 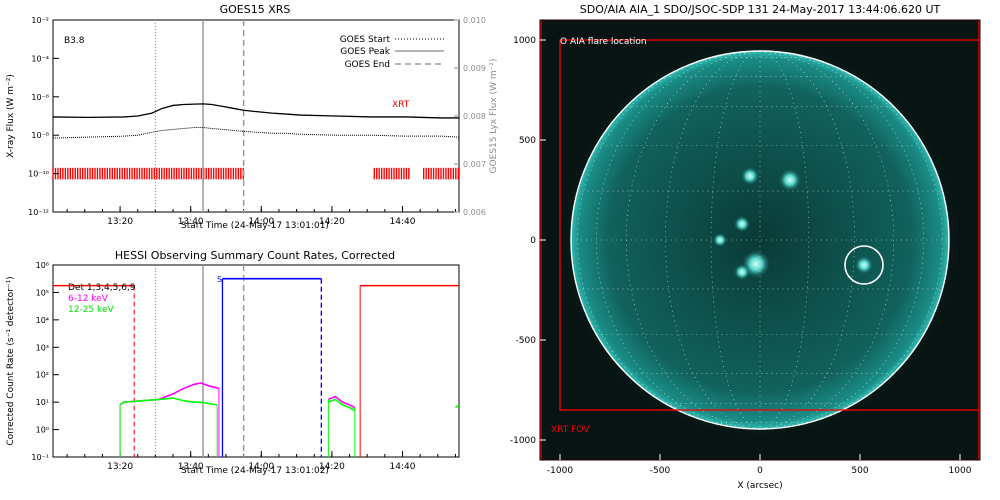 What do you see at coordinates (365, 40) in the screenshot?
I see `goes-legend-start: GOES Start` at bounding box center [365, 40].